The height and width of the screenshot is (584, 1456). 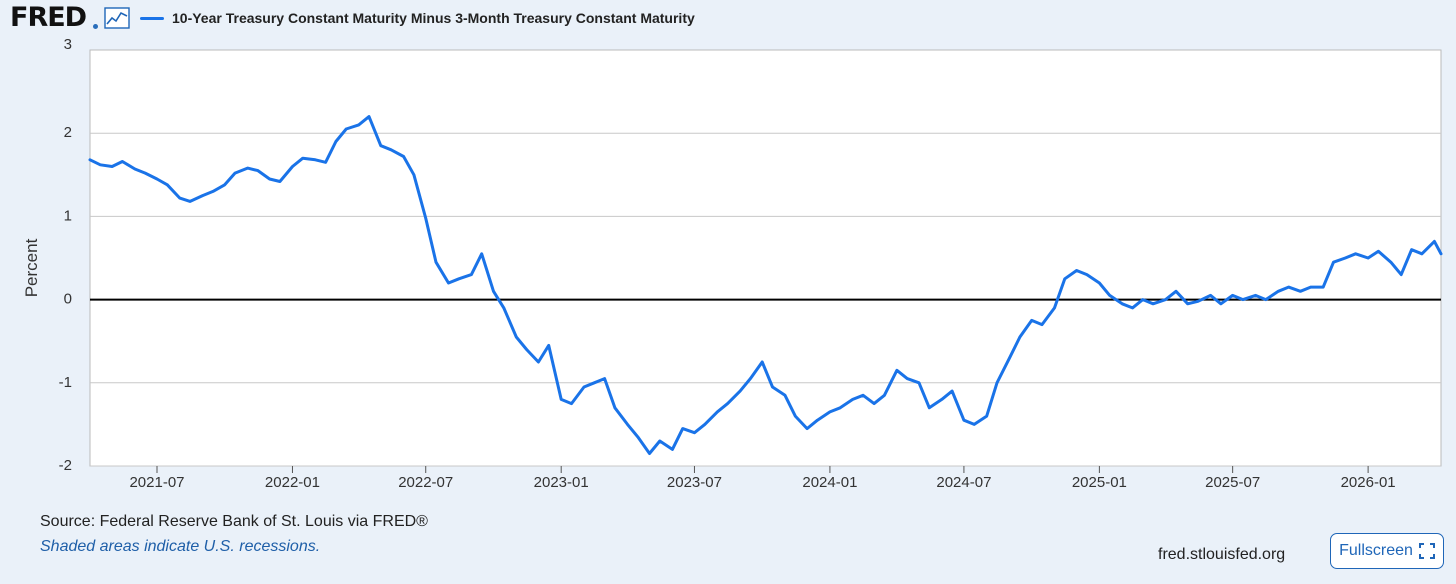 What do you see at coordinates (68, 215) in the screenshot?
I see `y-tick-label: 1` at bounding box center [68, 215].